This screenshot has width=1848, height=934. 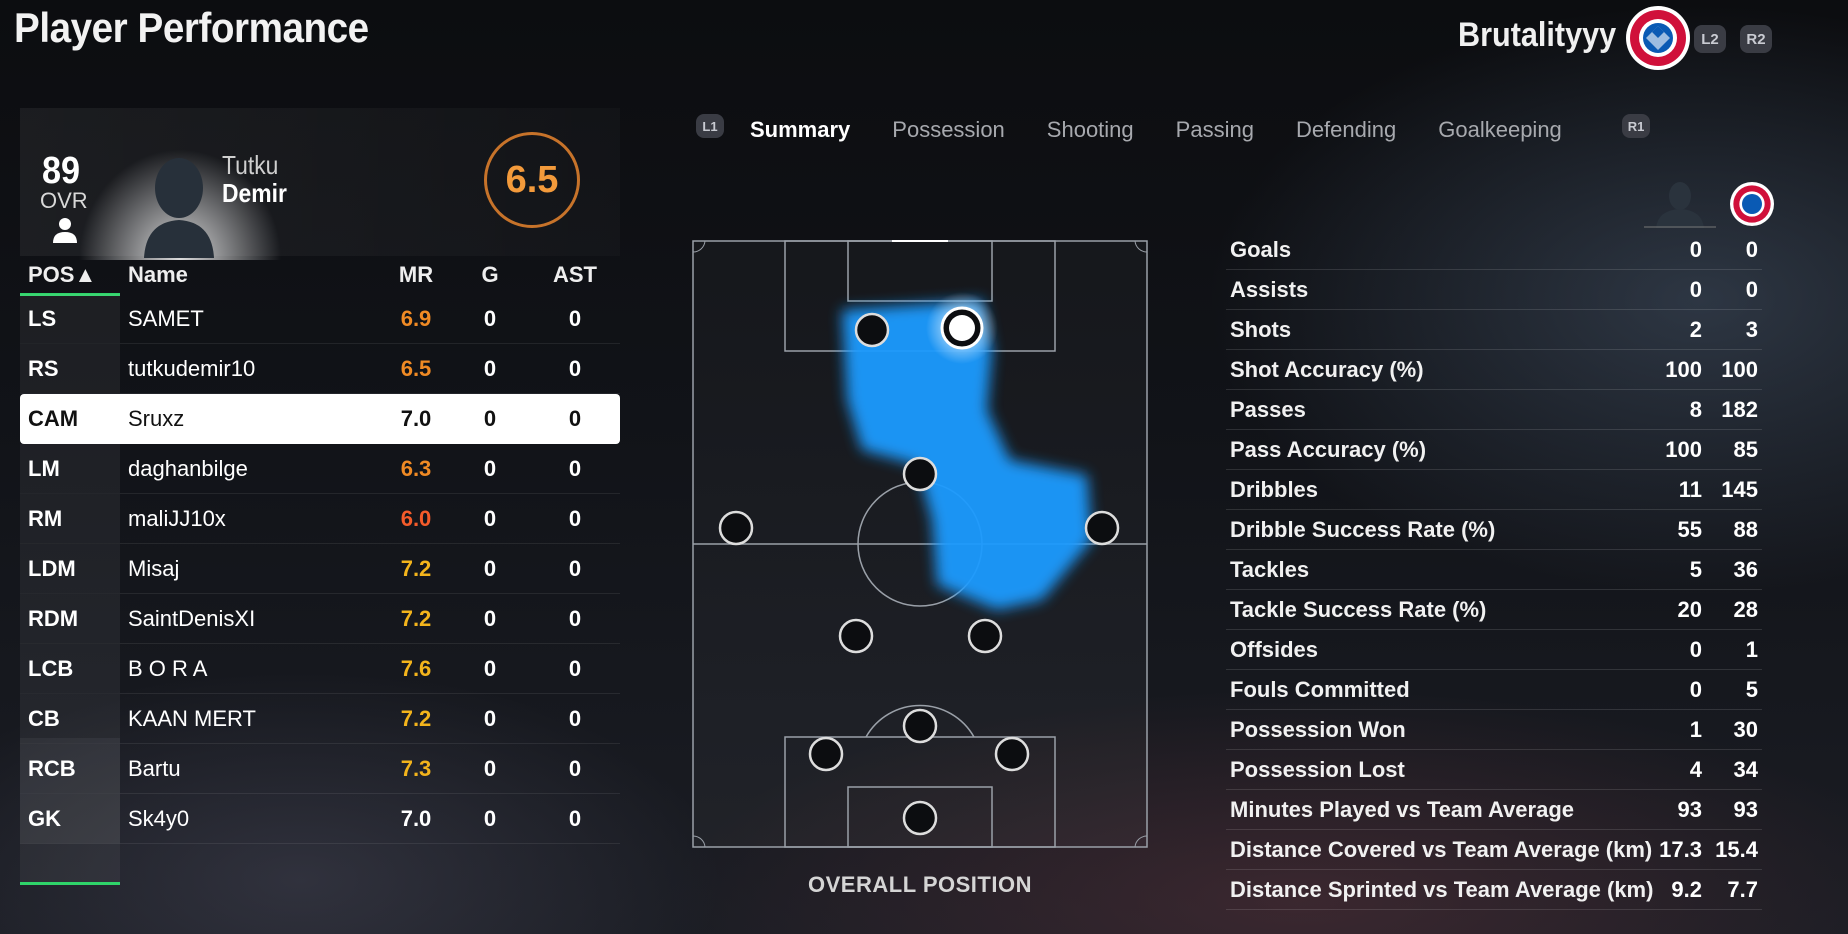 What do you see at coordinates (800, 129) in the screenshot?
I see `tab-summary: Summary` at bounding box center [800, 129].